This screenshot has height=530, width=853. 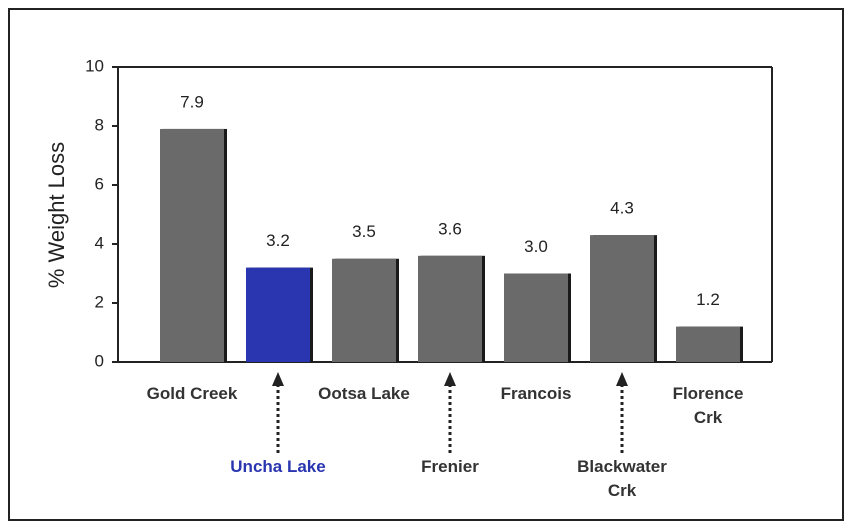 What do you see at coordinates (278, 240) in the screenshot?
I see `value-label: 3.2` at bounding box center [278, 240].